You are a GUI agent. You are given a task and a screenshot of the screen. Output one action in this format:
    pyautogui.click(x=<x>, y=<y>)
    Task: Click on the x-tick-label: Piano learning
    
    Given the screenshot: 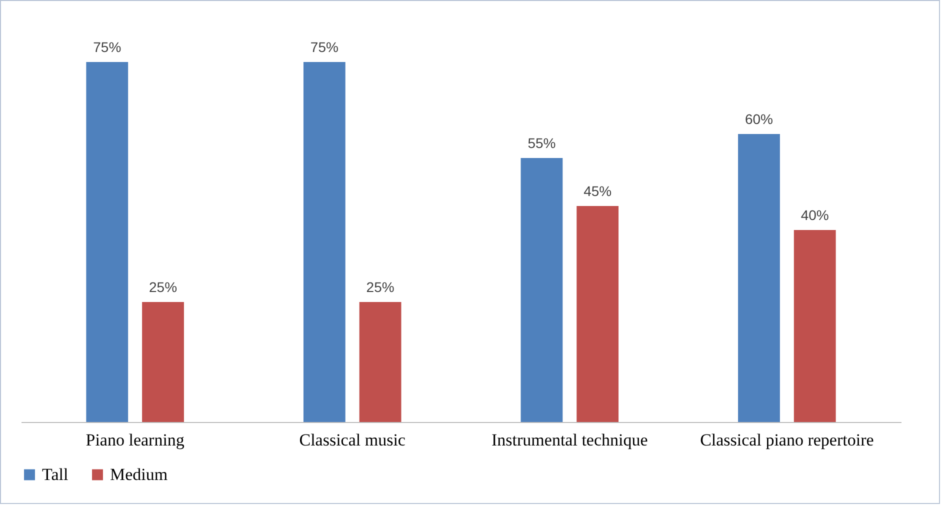 What is the action you would take?
    pyautogui.click(x=135, y=440)
    